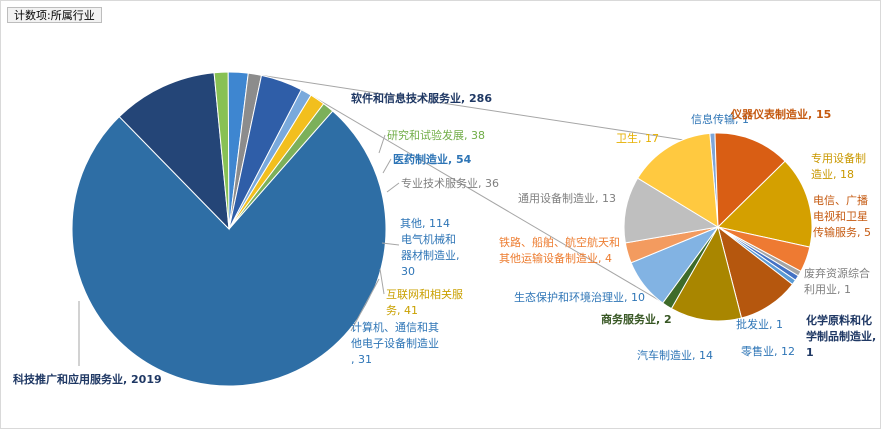  Describe the element at coordinates (436, 135) in the screenshot. I see `data-label-研究和试验发展: 研究和试验发展, 38` at that location.